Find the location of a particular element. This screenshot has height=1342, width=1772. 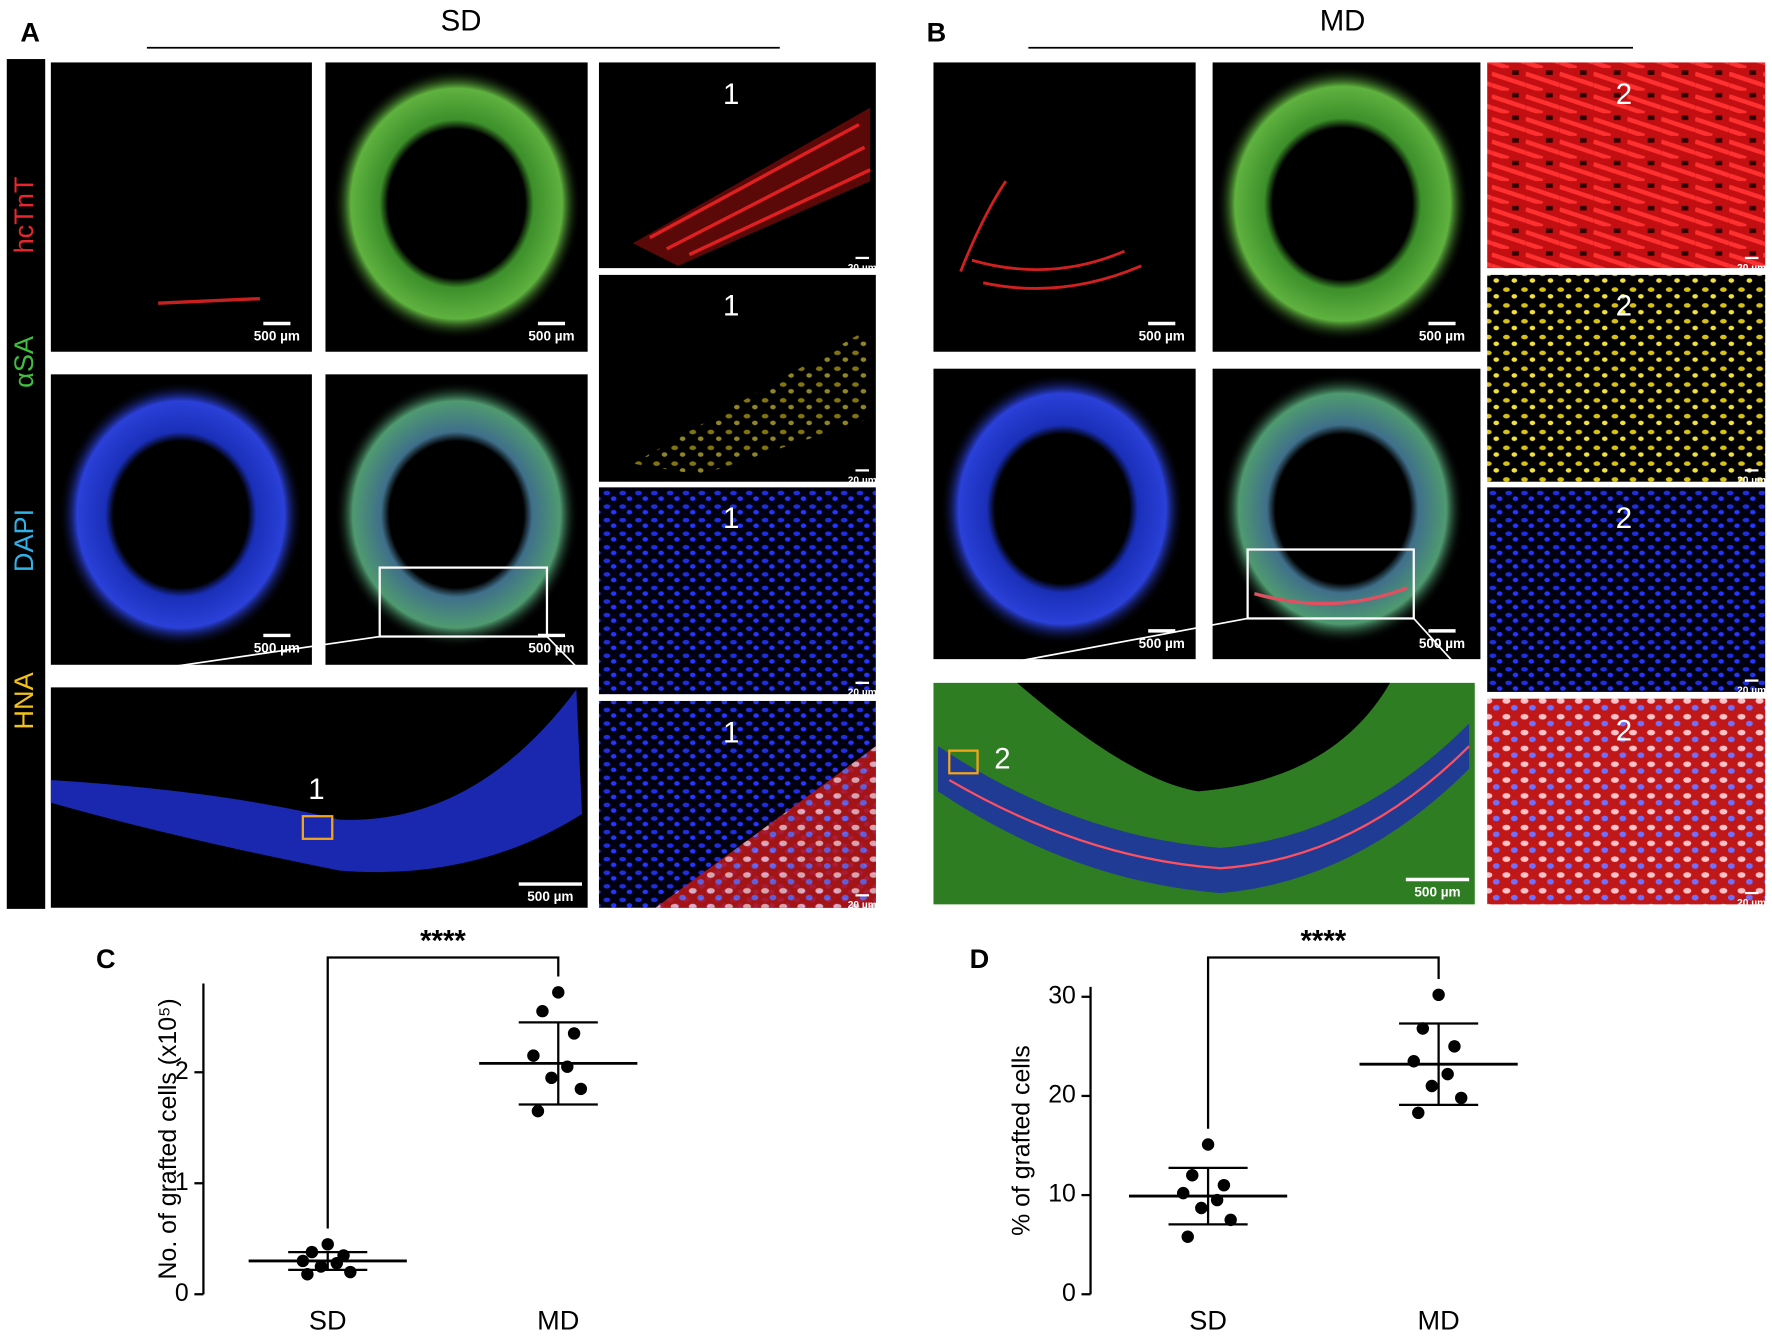

group-title: SD is located at coordinates (461, 21).